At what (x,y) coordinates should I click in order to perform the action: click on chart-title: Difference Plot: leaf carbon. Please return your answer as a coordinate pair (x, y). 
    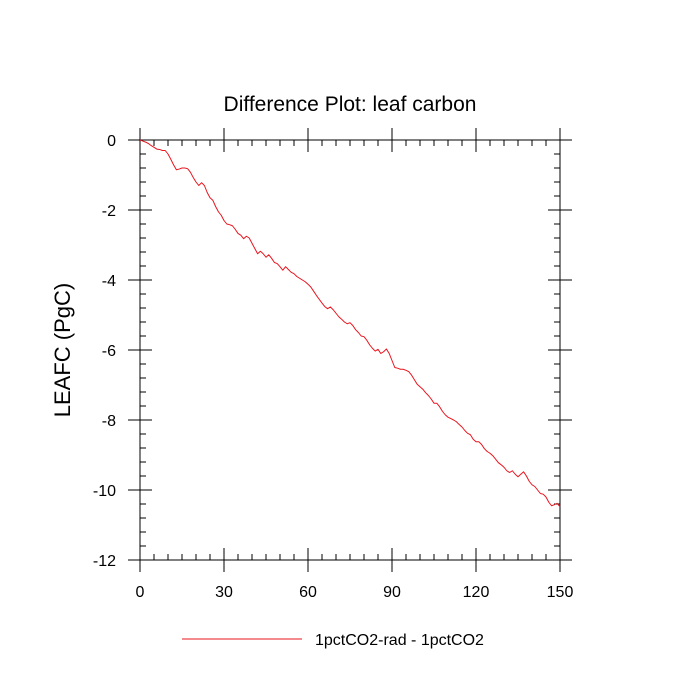
    Looking at the image, I should click on (350, 104).